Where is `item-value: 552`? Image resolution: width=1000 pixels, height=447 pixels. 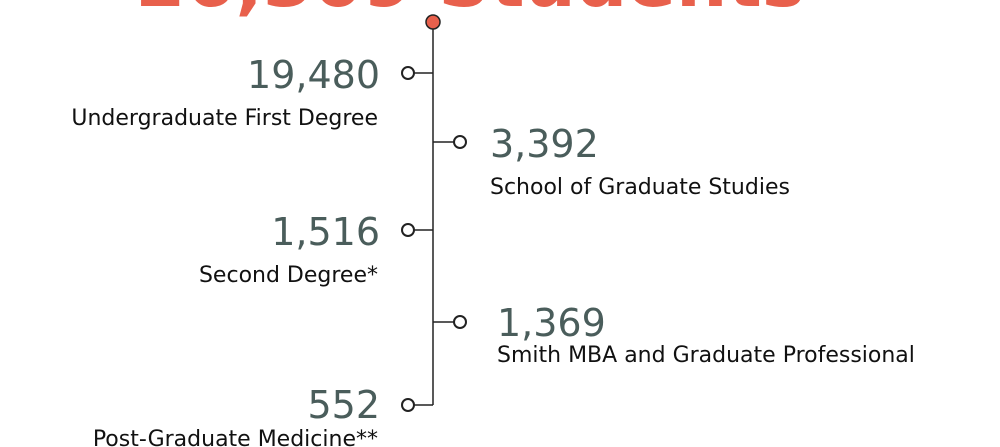 item-value: 552 is located at coordinates (343, 405).